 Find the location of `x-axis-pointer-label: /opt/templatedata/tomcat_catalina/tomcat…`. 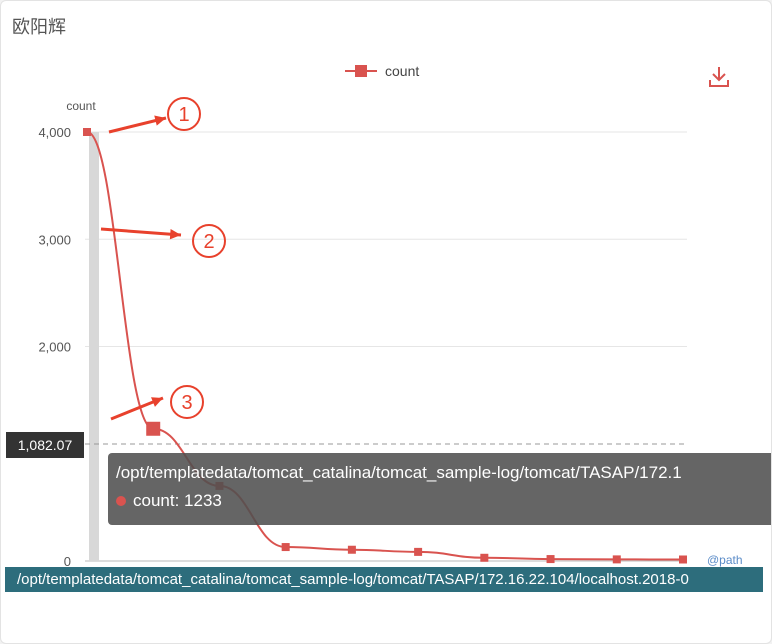

x-axis-pointer-label: /opt/templatedata/tomcat_catalina/tomcat… is located at coordinates (384, 579).